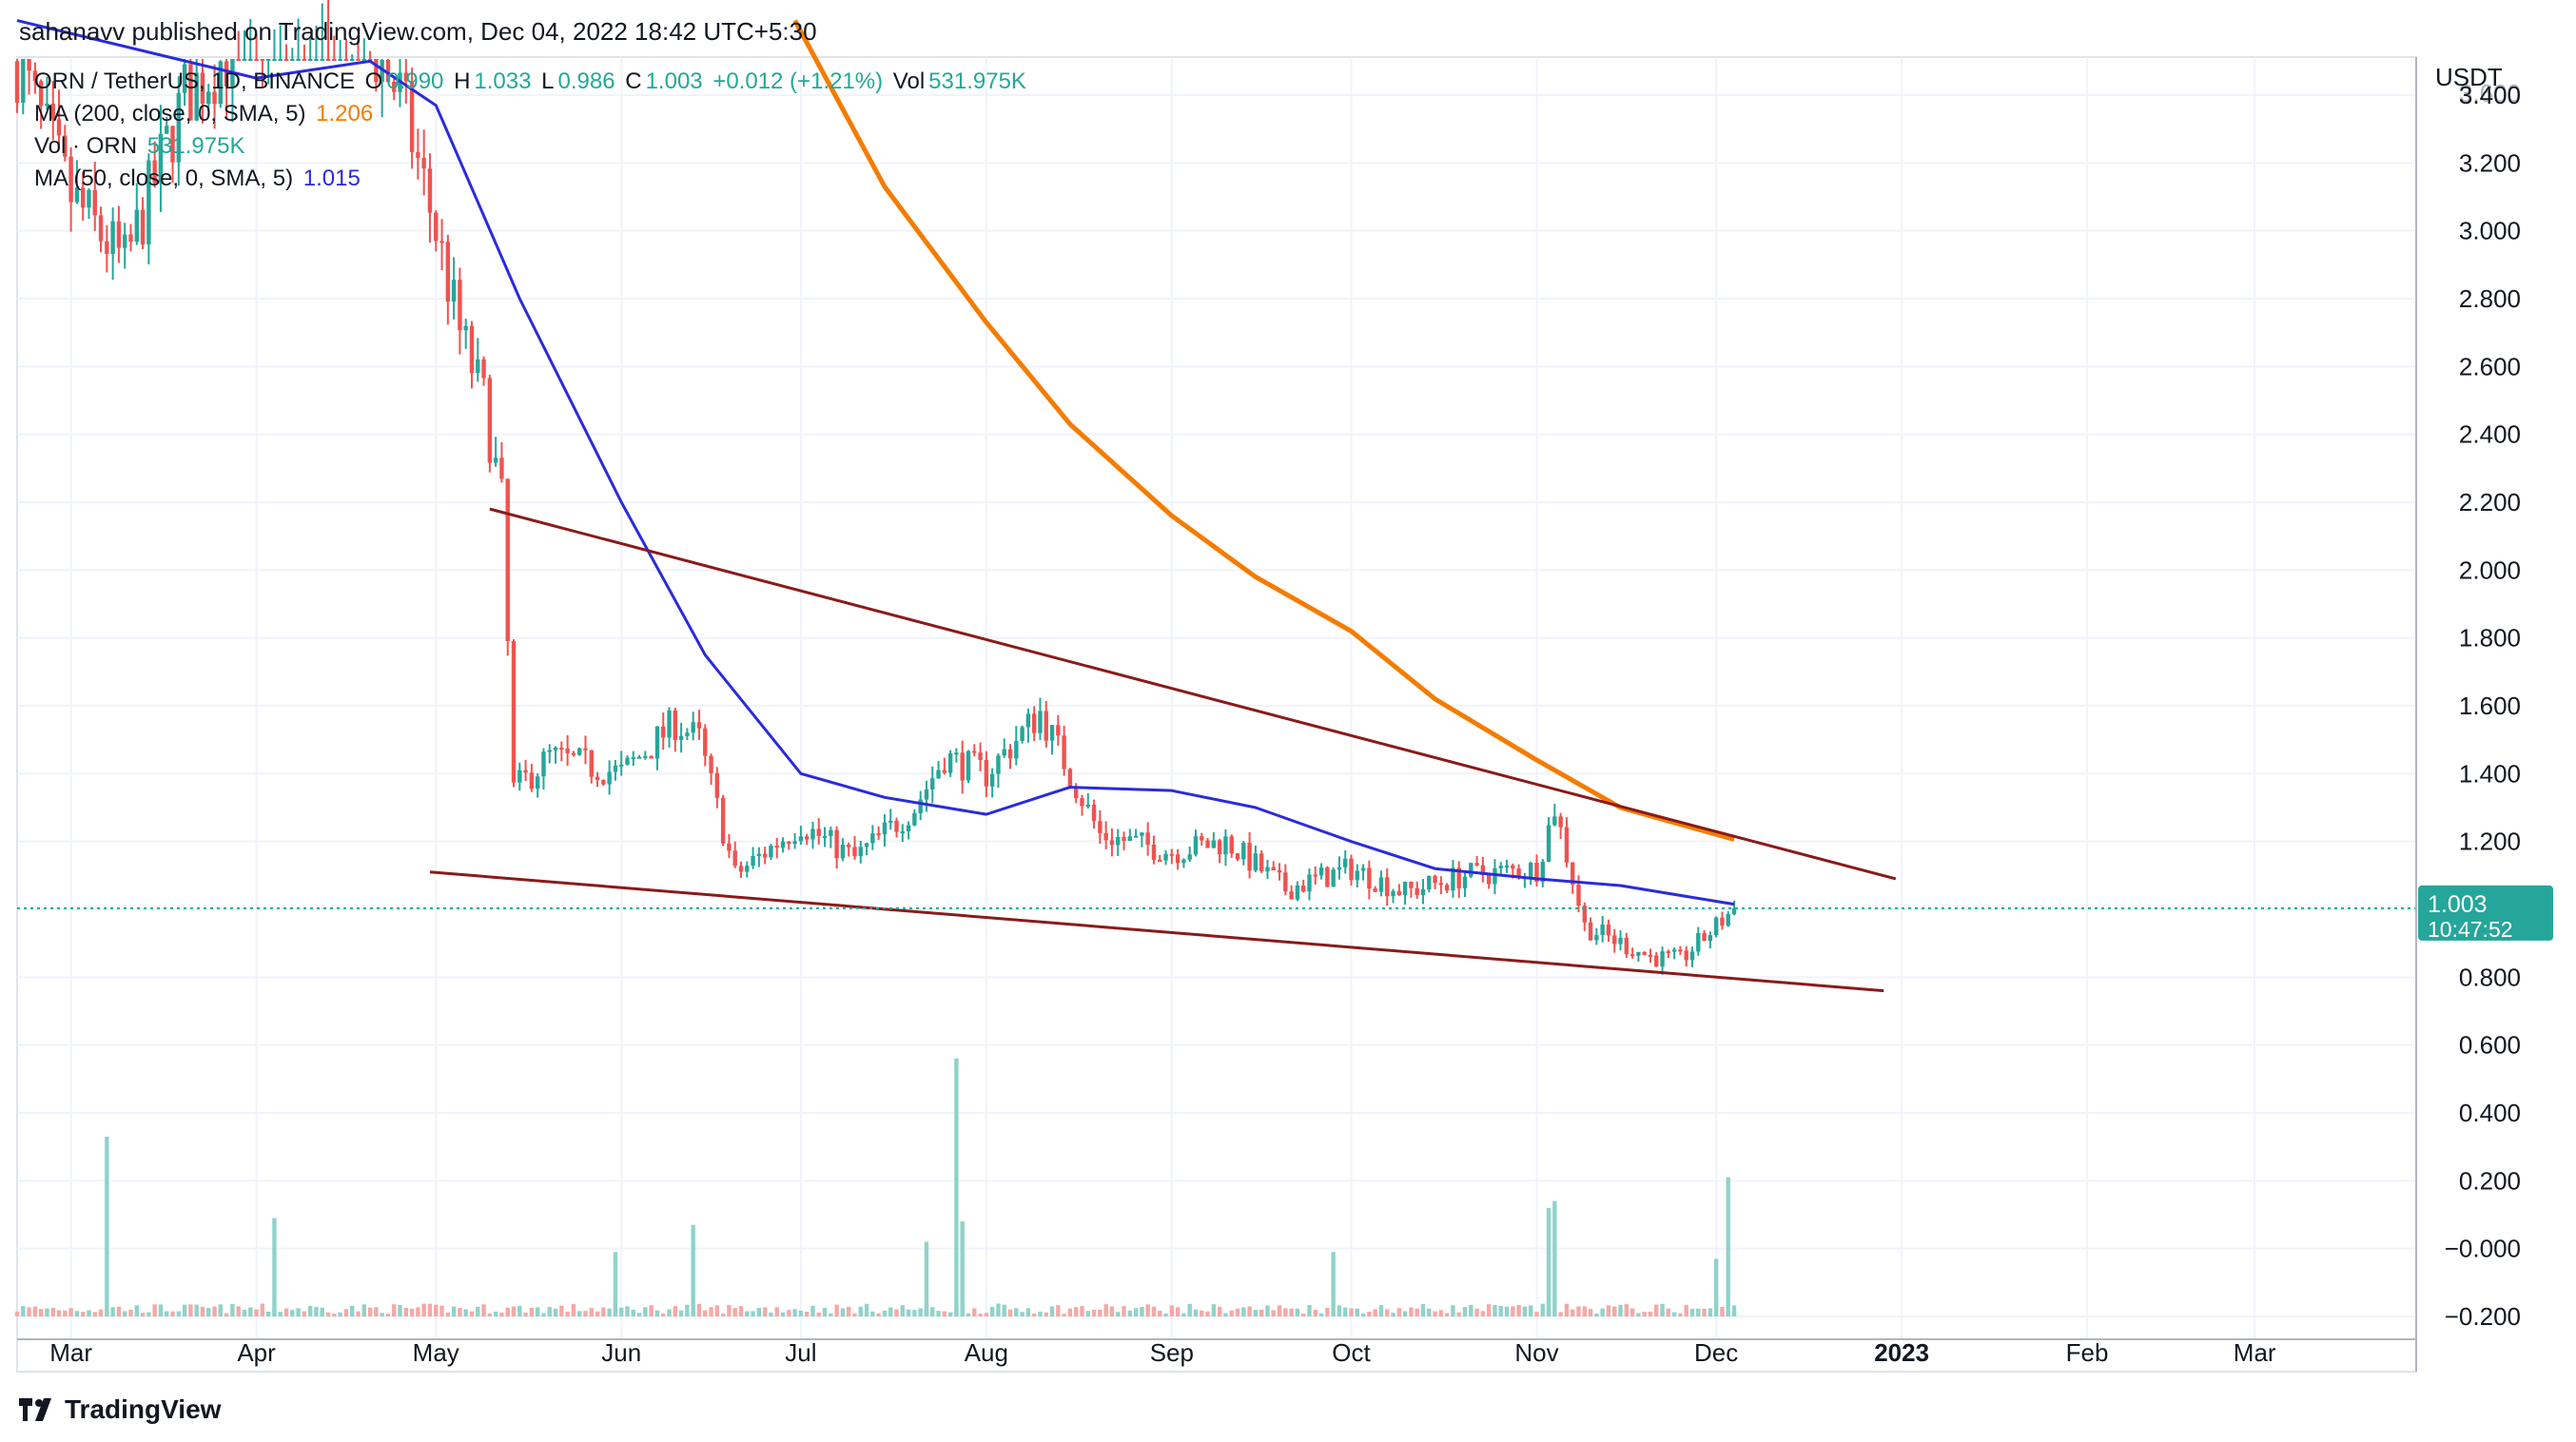 The width and height of the screenshot is (2576, 1442). What do you see at coordinates (195, 81) in the screenshot?
I see `symbol-label: ORN / TetherUS, 1D, BINANCE` at bounding box center [195, 81].